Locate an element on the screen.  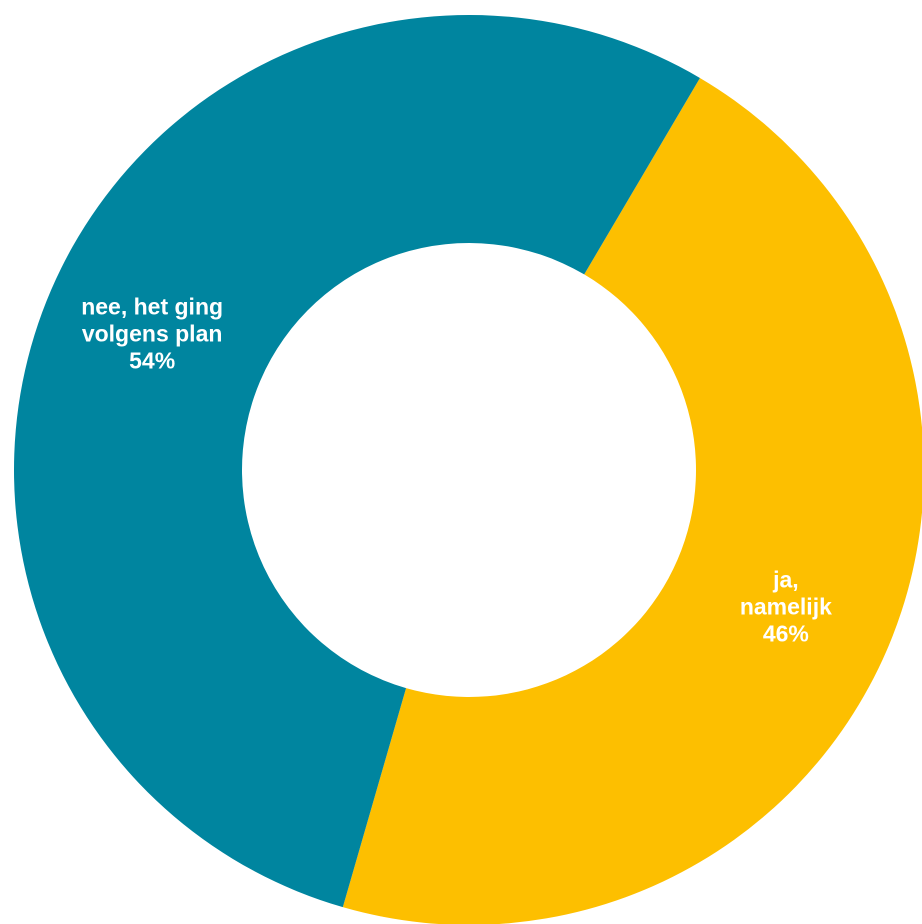
slice-label-1: nee, het ging volgens plan 54% is located at coordinates (152, 334).